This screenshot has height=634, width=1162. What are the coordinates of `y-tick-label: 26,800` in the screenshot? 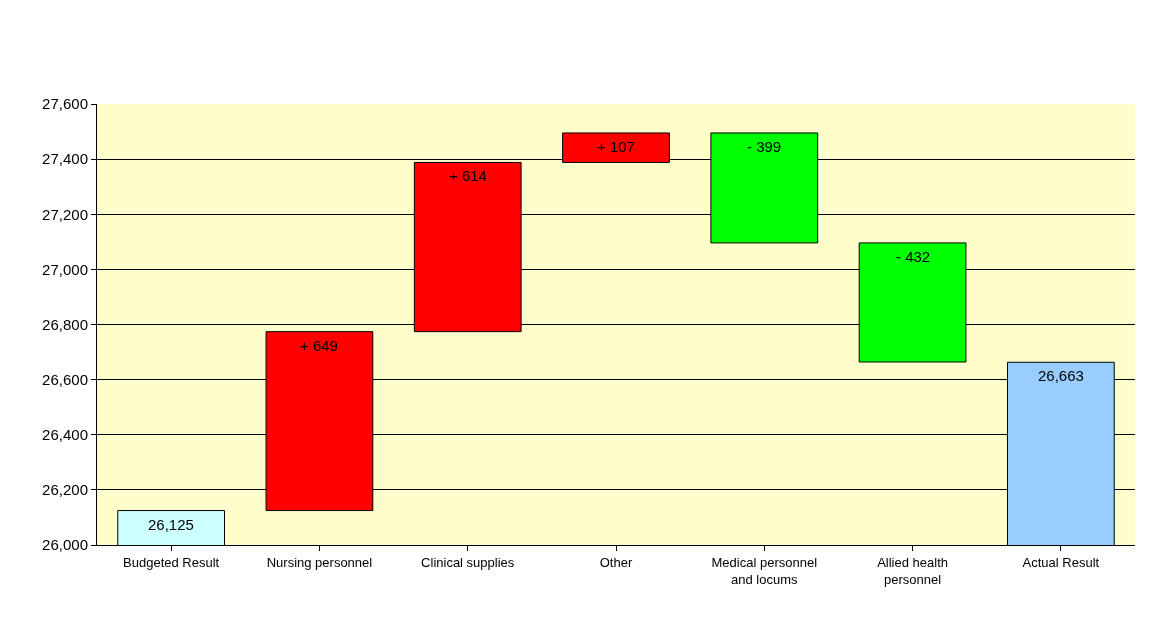 It's located at (65, 324).